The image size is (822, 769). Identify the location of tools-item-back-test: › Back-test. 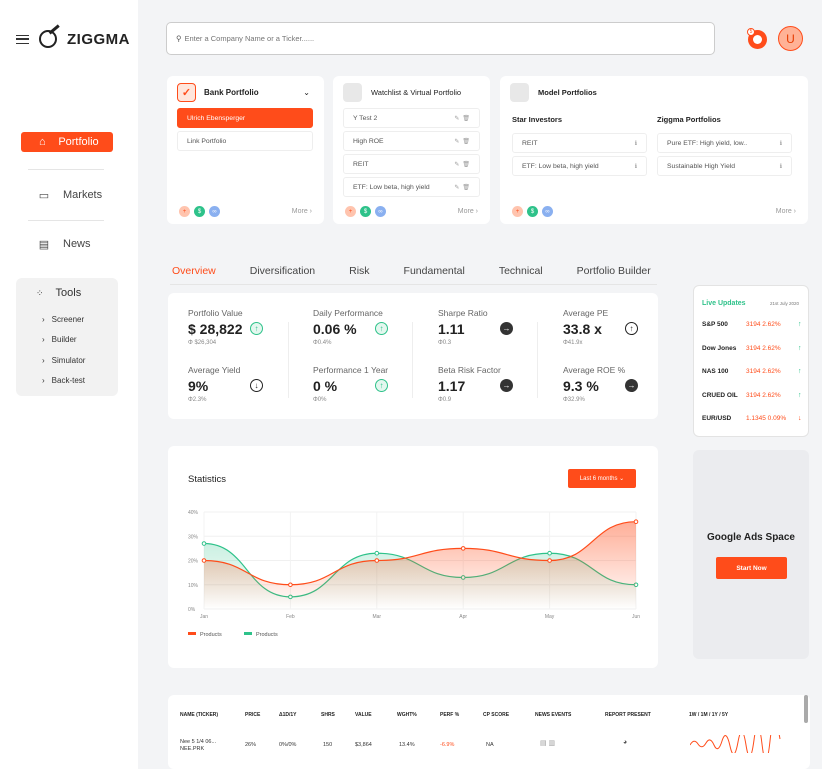
(67, 381).